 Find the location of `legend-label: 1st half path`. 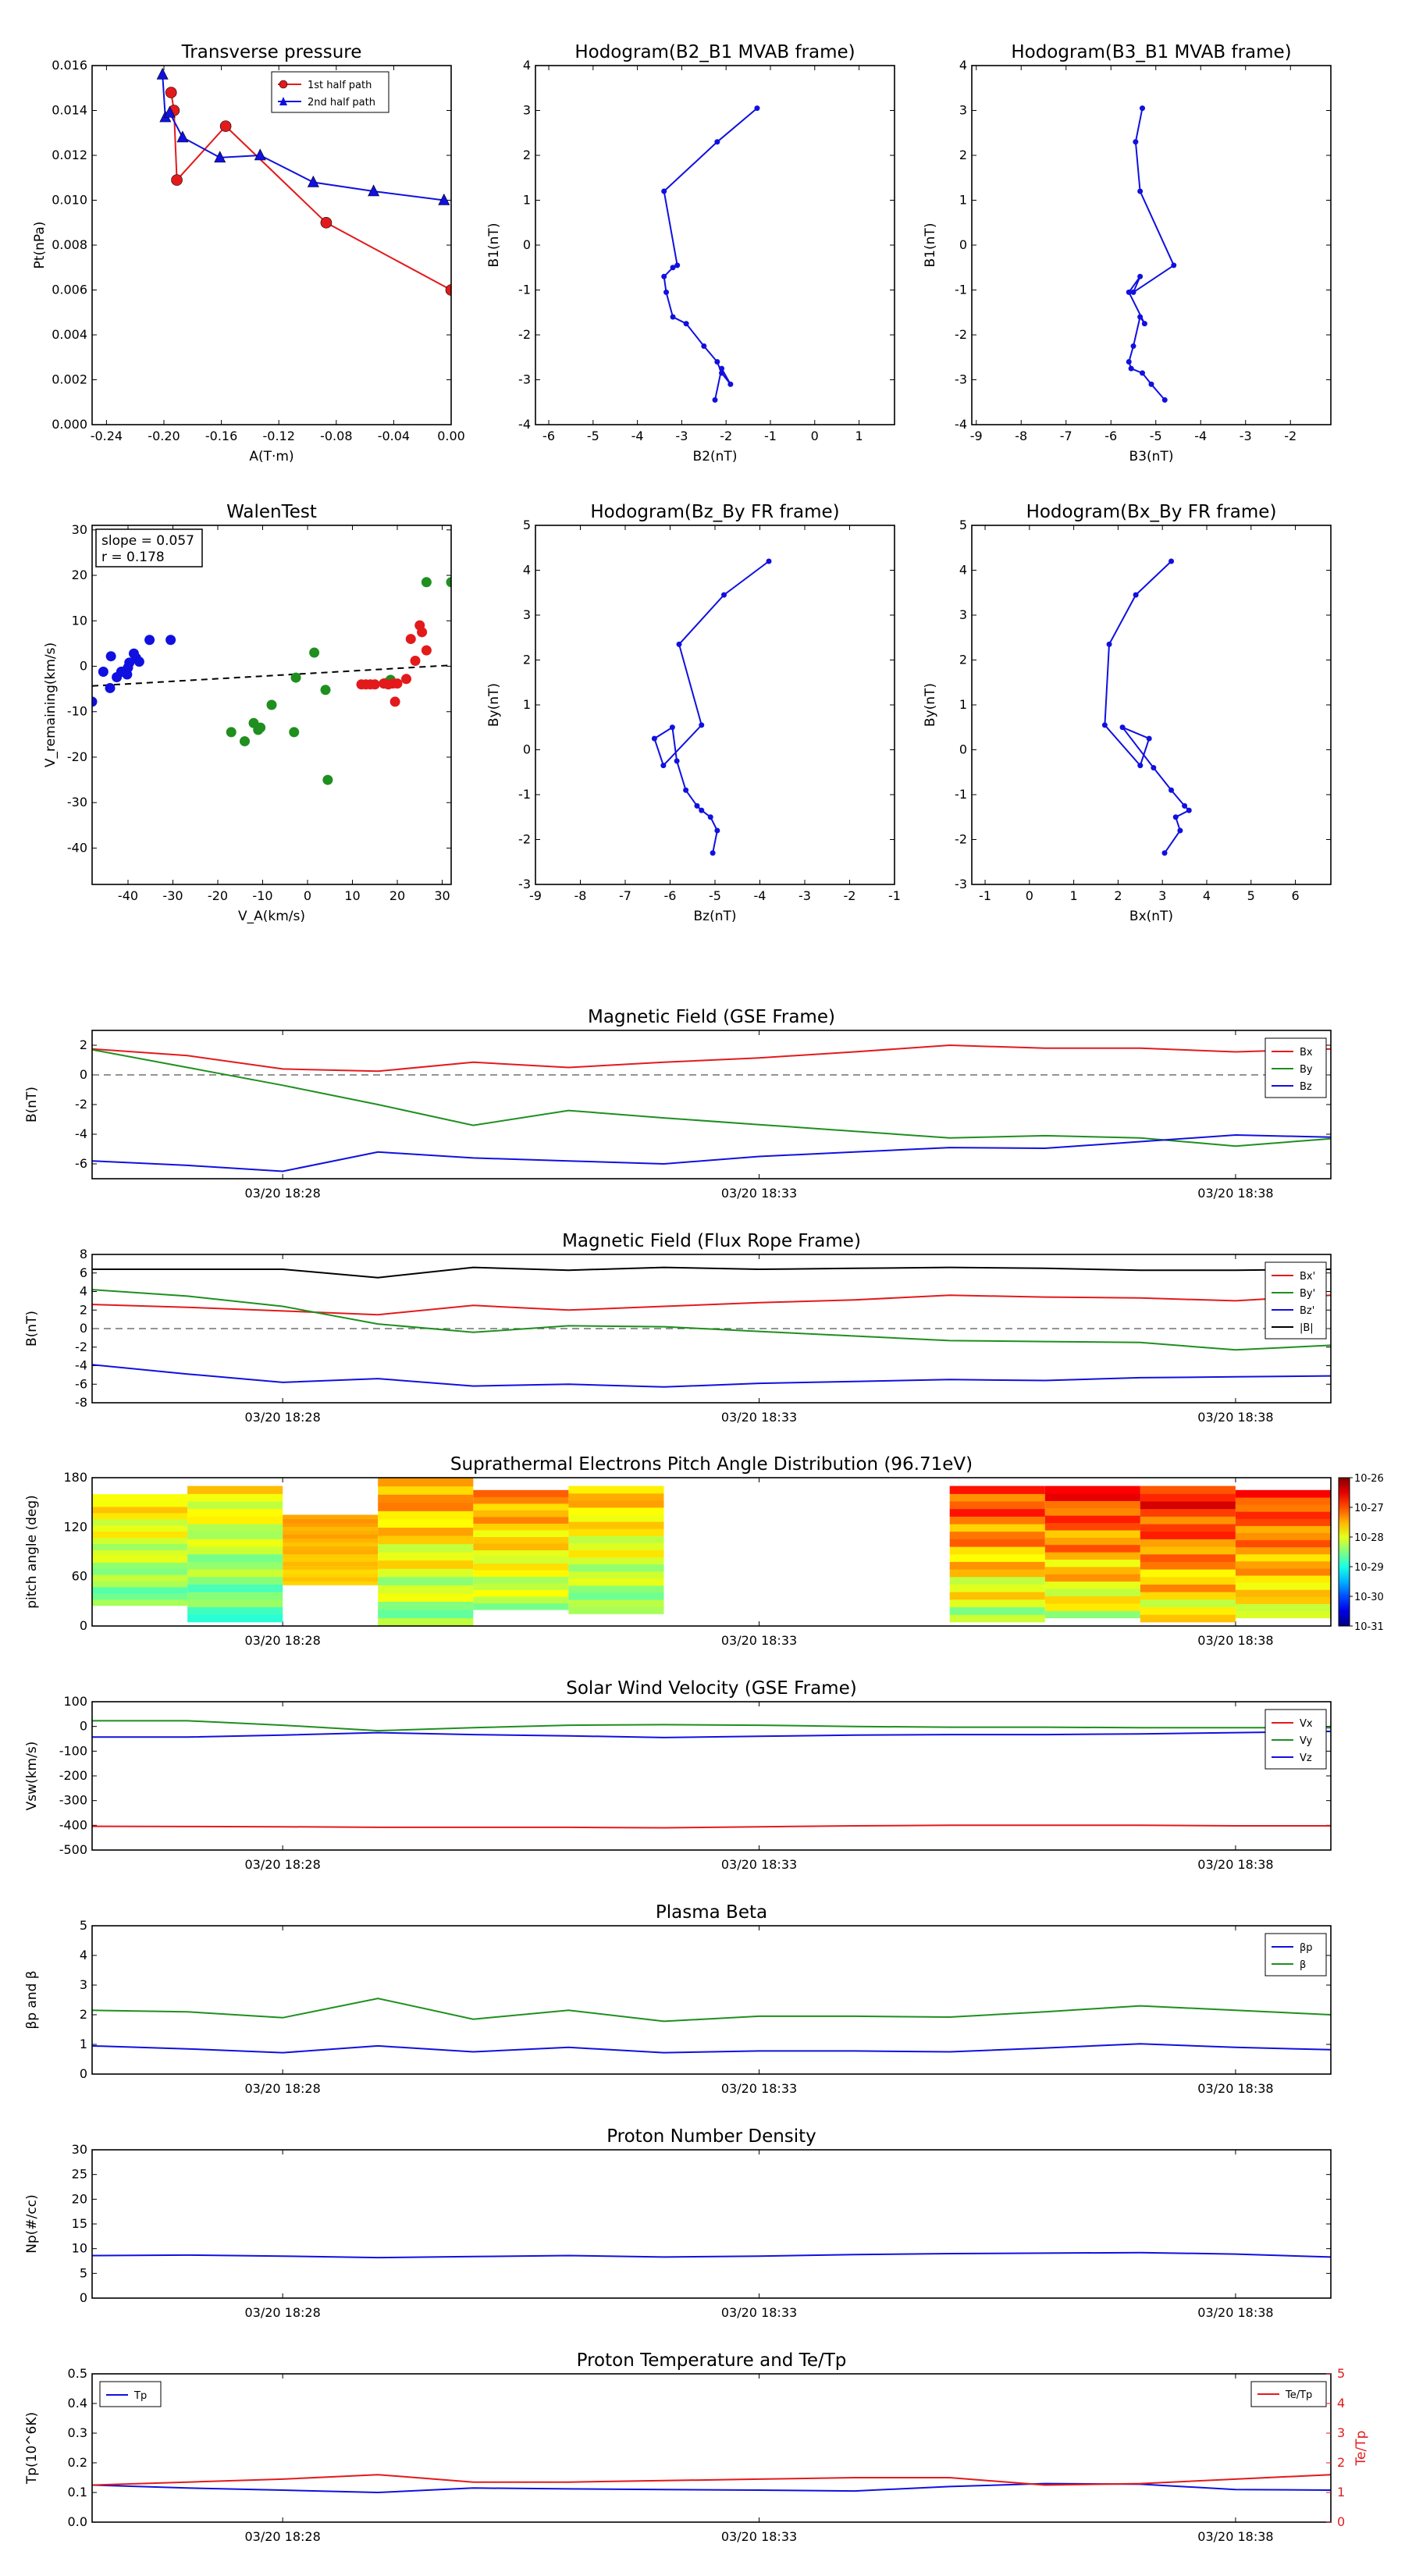

legend-label: 1st half path is located at coordinates (340, 85).